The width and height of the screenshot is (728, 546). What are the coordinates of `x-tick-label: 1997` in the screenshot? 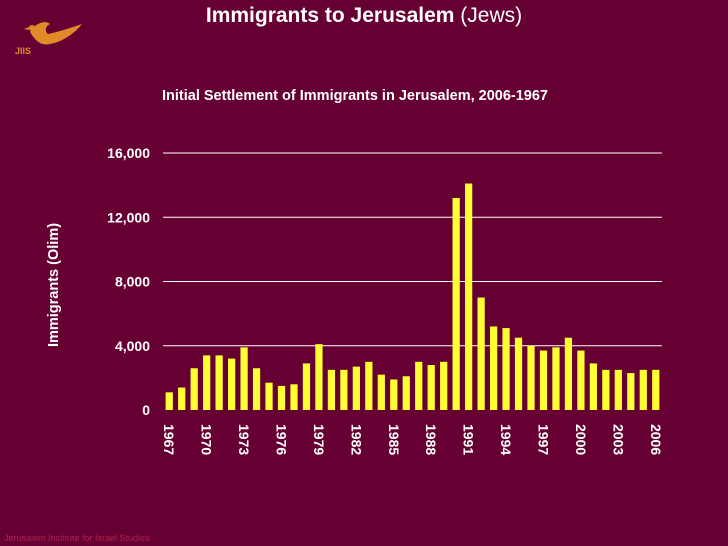 It's located at (543, 439).